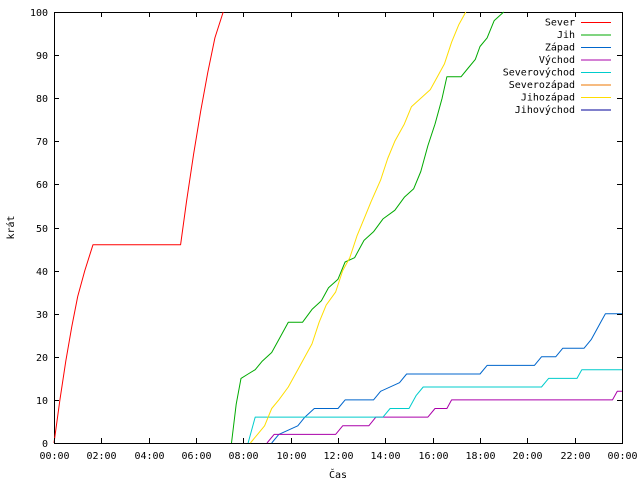 Image resolution: width=640 pixels, height=480 pixels. Describe the element at coordinates (42, 185) in the screenshot. I see `y-tick-label: 60` at that location.